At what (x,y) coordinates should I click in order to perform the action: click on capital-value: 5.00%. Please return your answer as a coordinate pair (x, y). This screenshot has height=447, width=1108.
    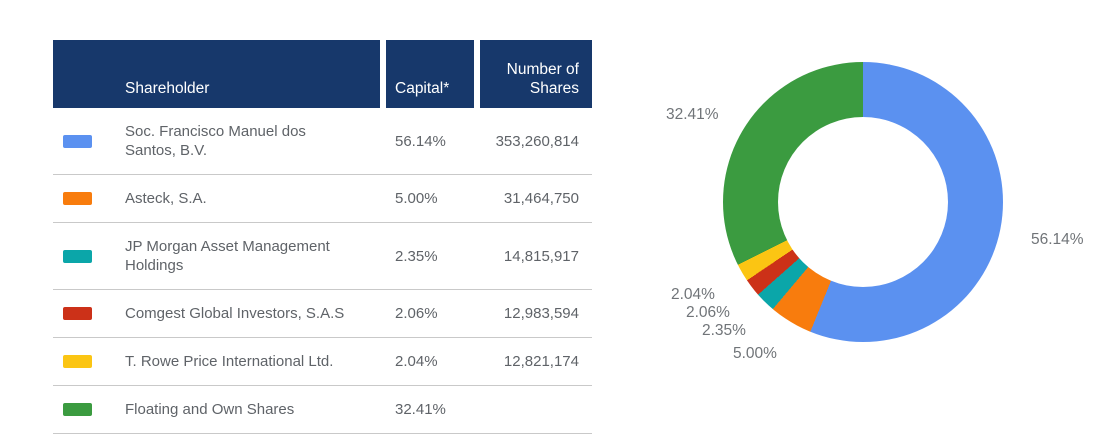
    Looking at the image, I should click on (416, 198).